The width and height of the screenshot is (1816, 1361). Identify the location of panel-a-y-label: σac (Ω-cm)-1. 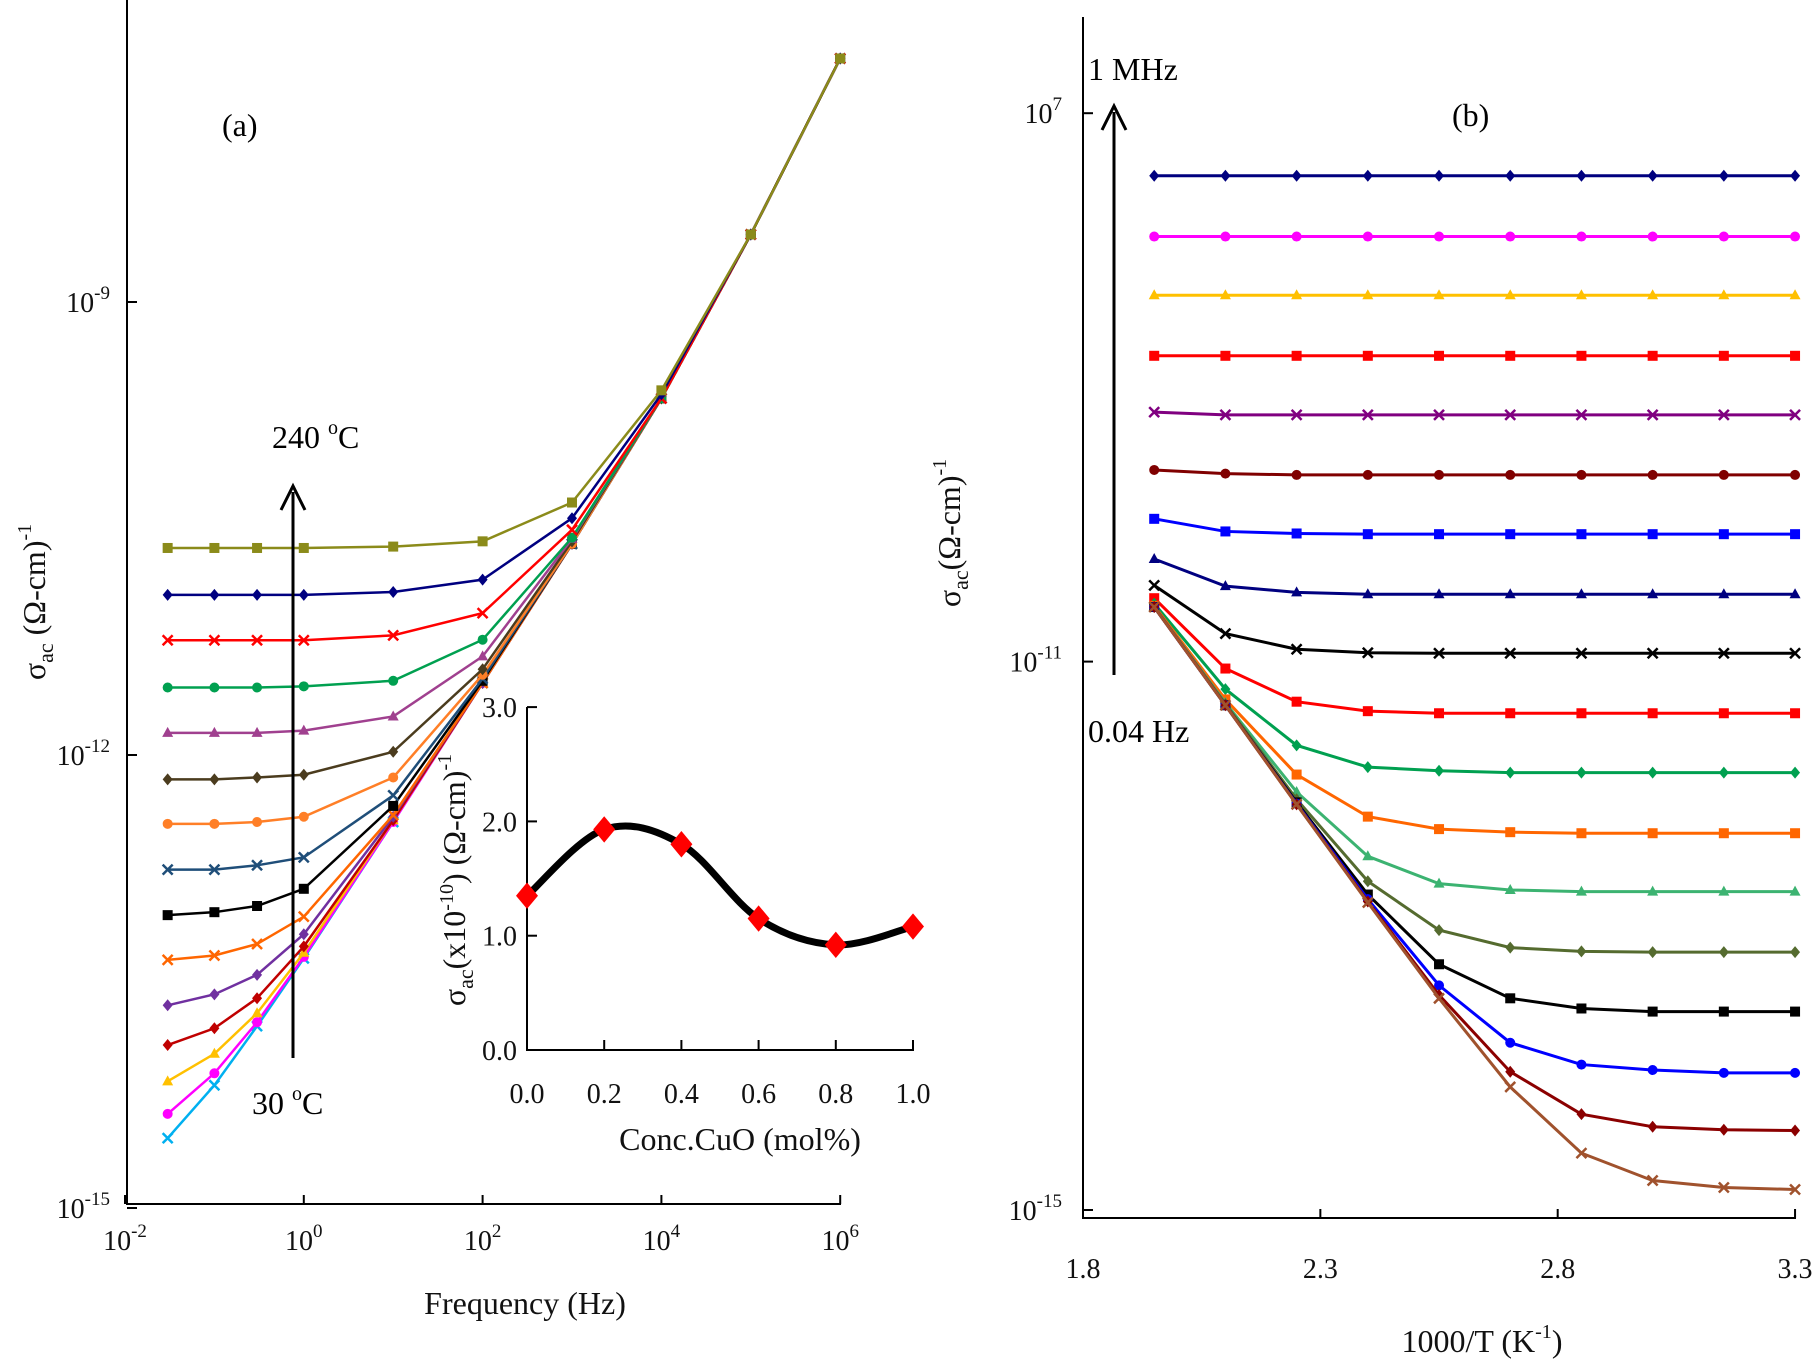
(36, 602).